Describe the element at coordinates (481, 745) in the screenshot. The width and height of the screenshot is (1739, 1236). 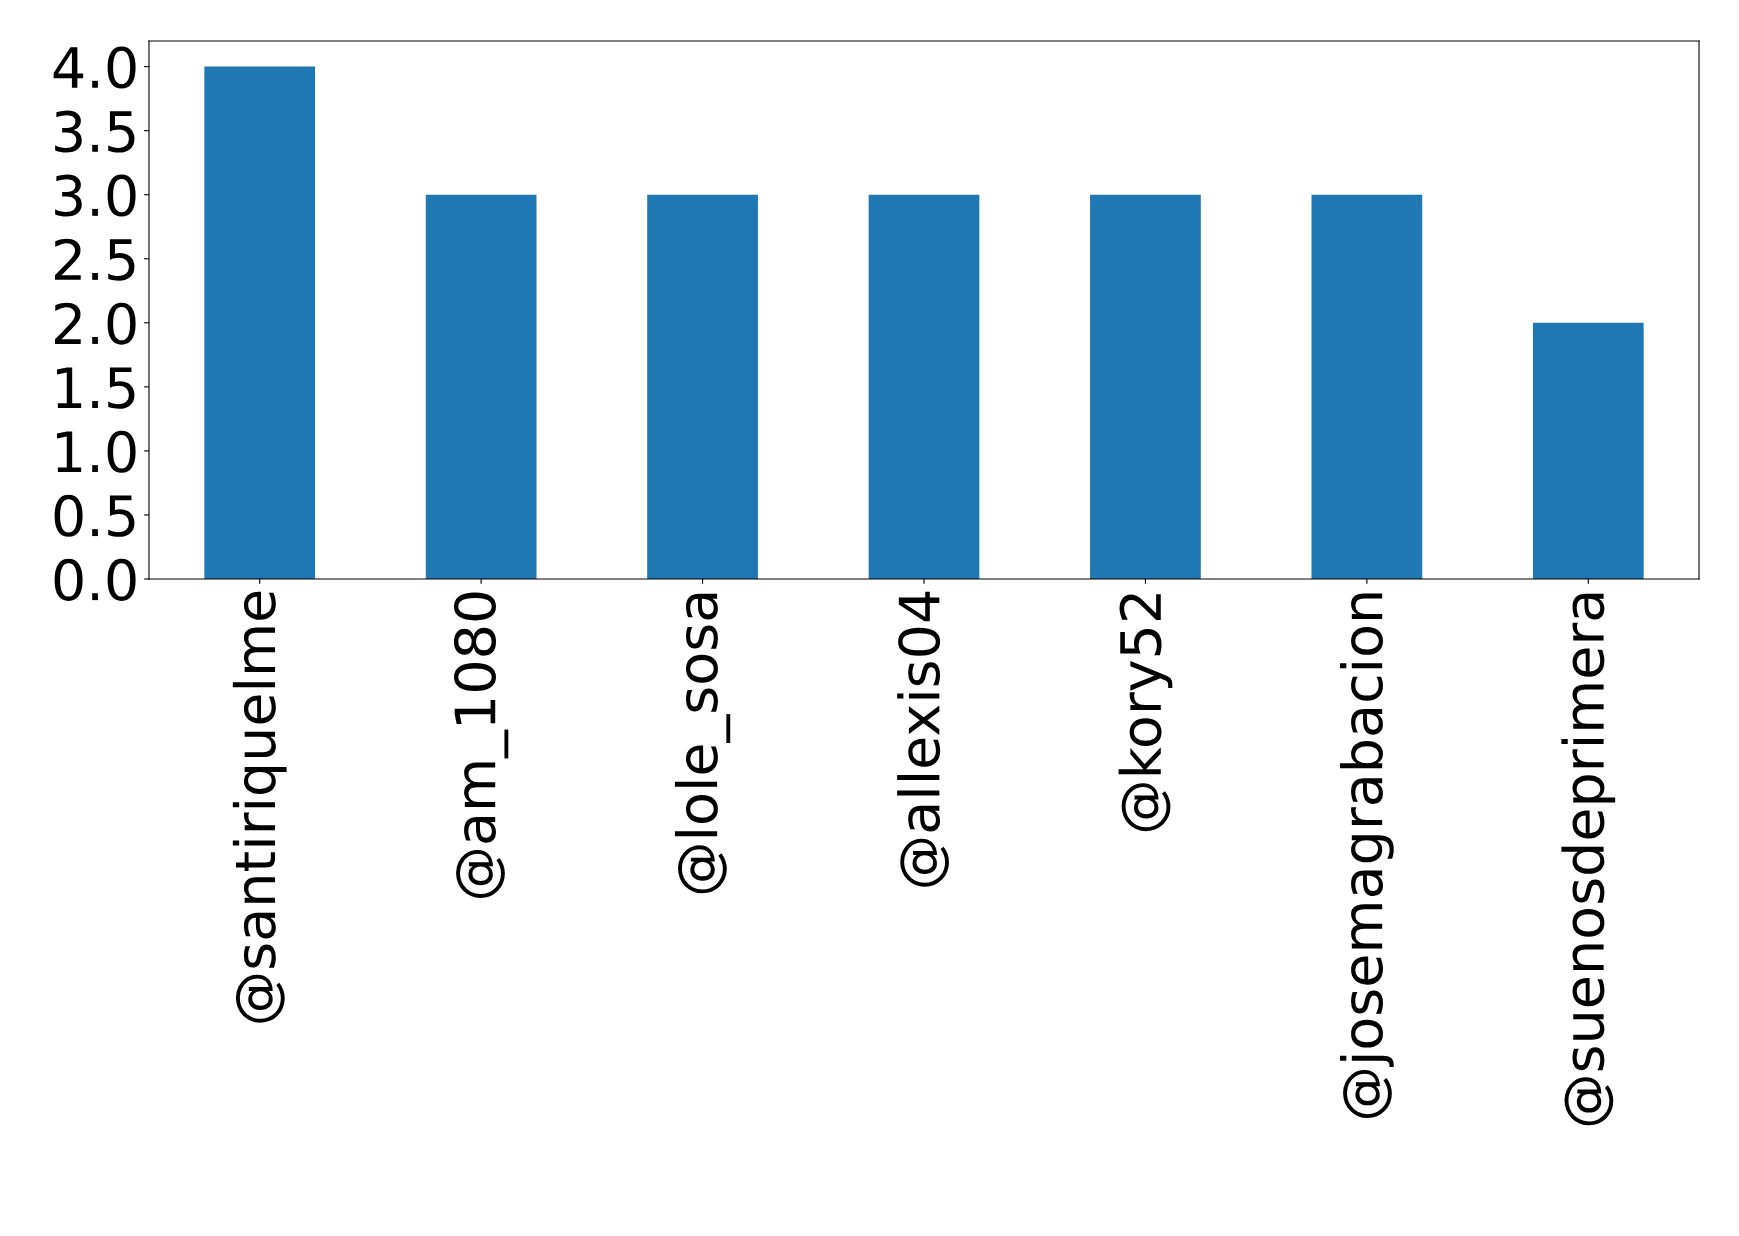
I see `x-tick-label: @am_1080` at that location.